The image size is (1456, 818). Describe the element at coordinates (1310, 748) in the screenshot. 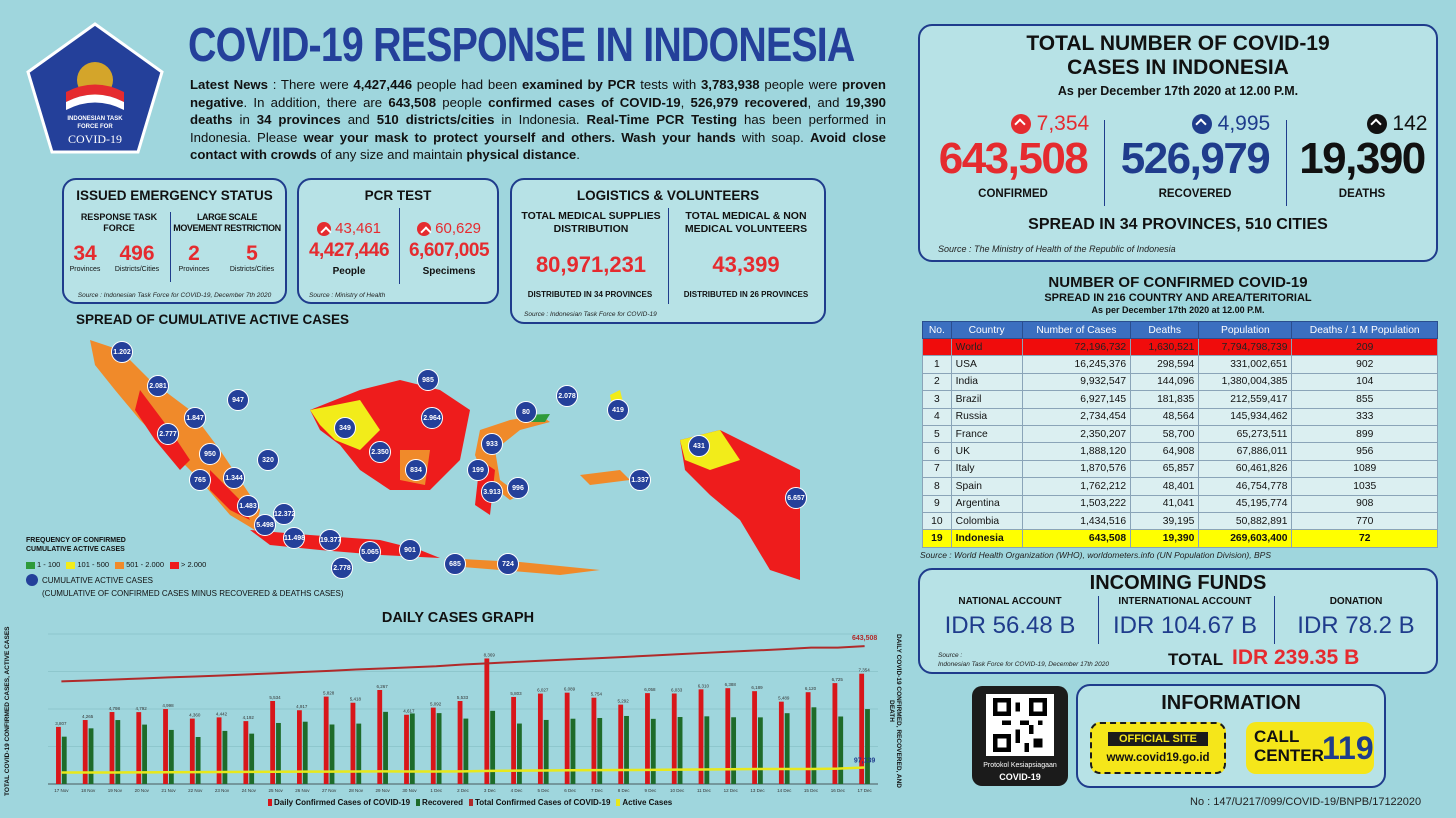

I see `call-center-button: CALL CENTER 119` at that location.